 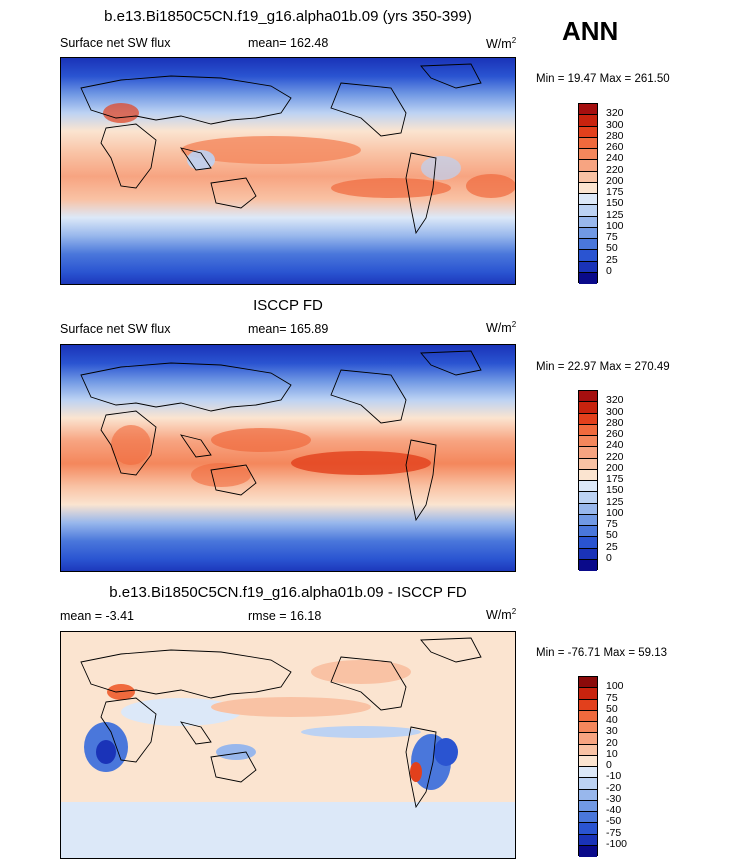 What do you see at coordinates (501, 44) in the screenshot?
I see `panel1-units: W/m2` at bounding box center [501, 44].